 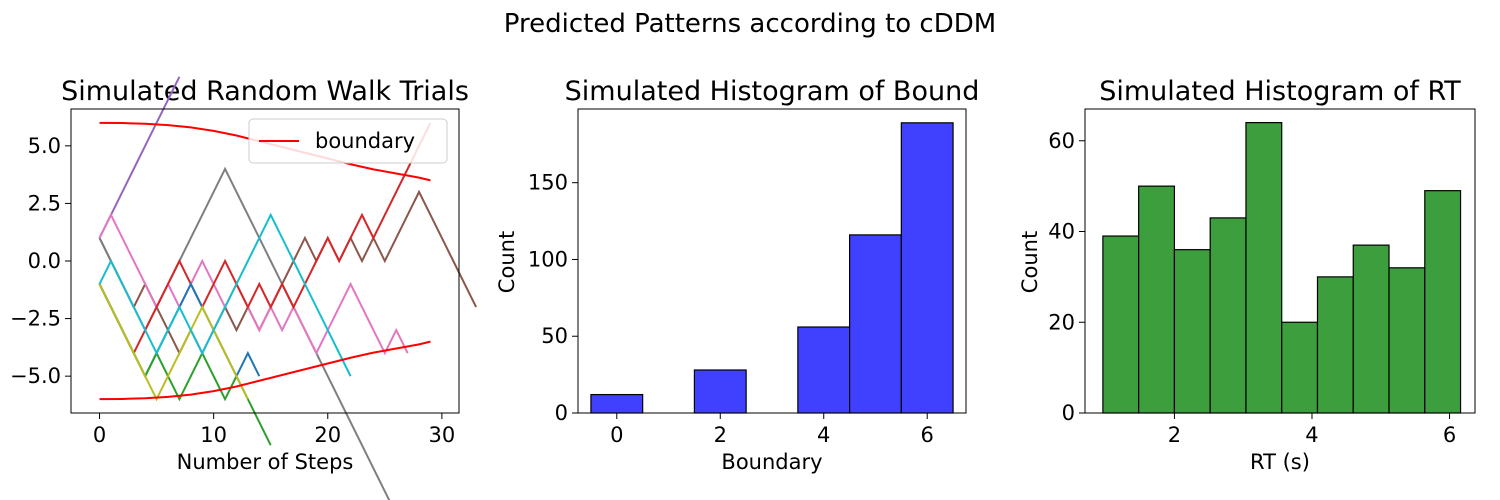 I want to click on bound-histogram-ylabel: Count, so click(x=507, y=262).